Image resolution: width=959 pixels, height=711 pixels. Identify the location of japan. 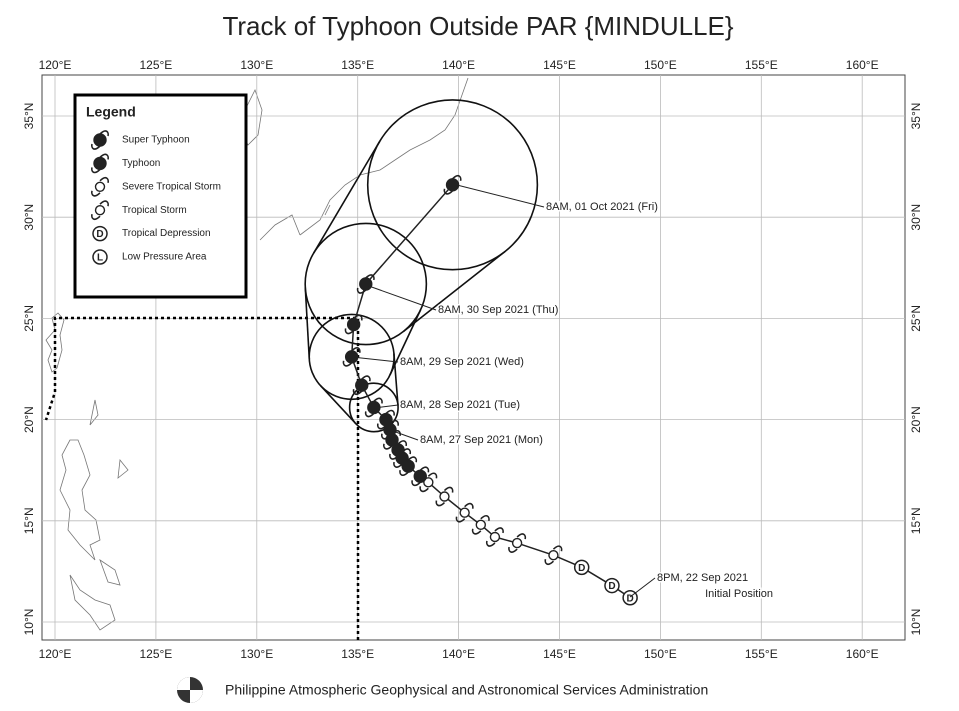
(364, 159).